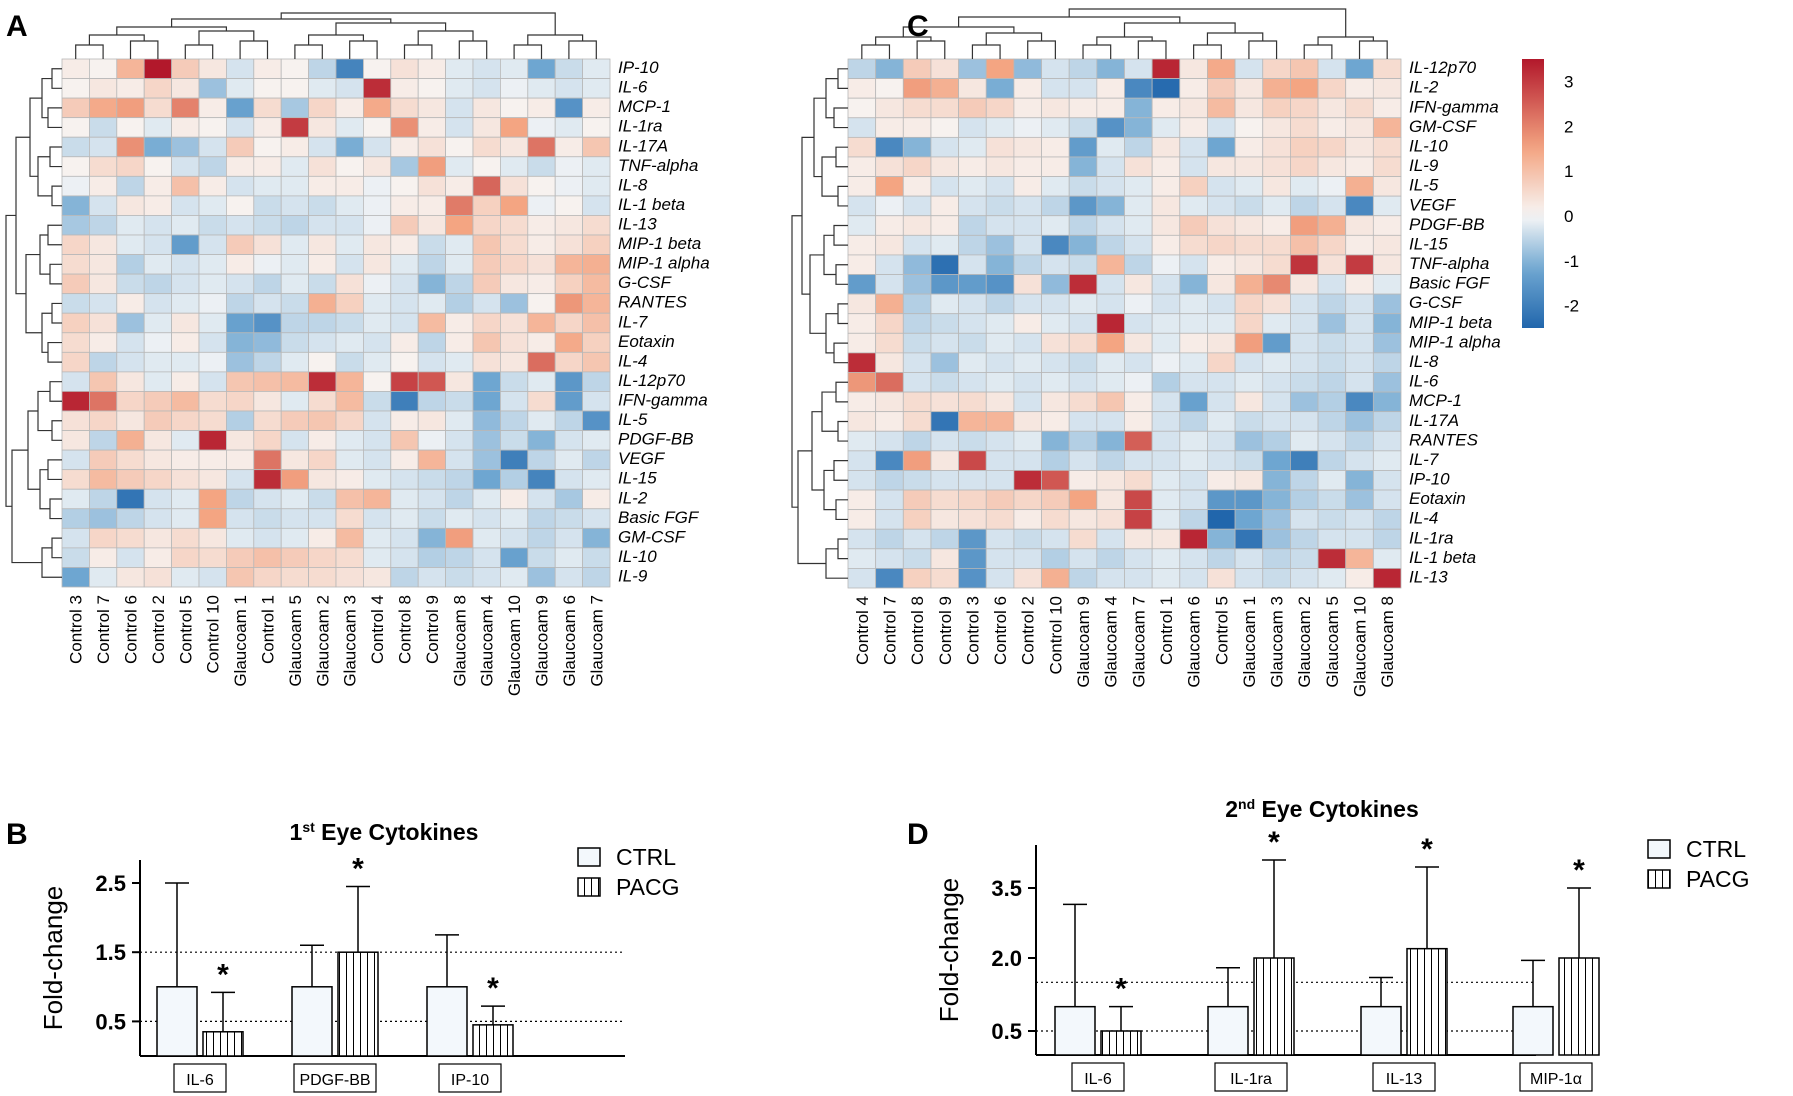 This screenshot has width=1793, height=1096. What do you see at coordinates (819, 323) in the screenshot?
I see `row-dendrogram` at bounding box center [819, 323].